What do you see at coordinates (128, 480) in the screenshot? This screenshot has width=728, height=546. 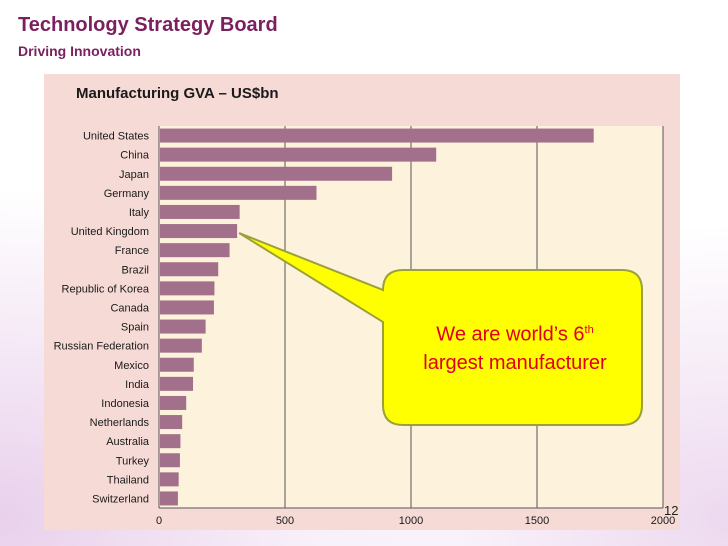 I see `category-label: Thailand` at bounding box center [128, 480].